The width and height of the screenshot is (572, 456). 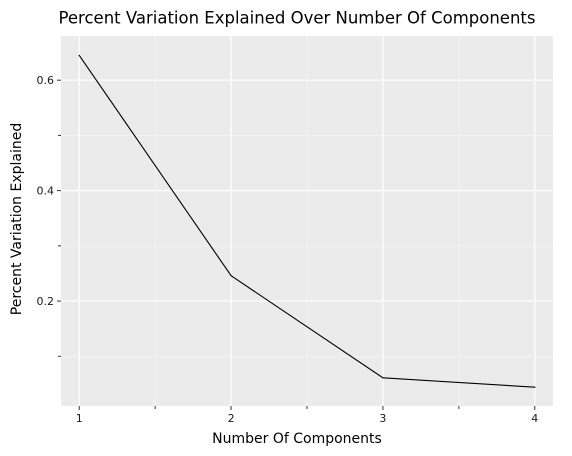 What do you see at coordinates (46, 191) in the screenshot?
I see `y-tick-label-0.4: 0.4` at bounding box center [46, 191].